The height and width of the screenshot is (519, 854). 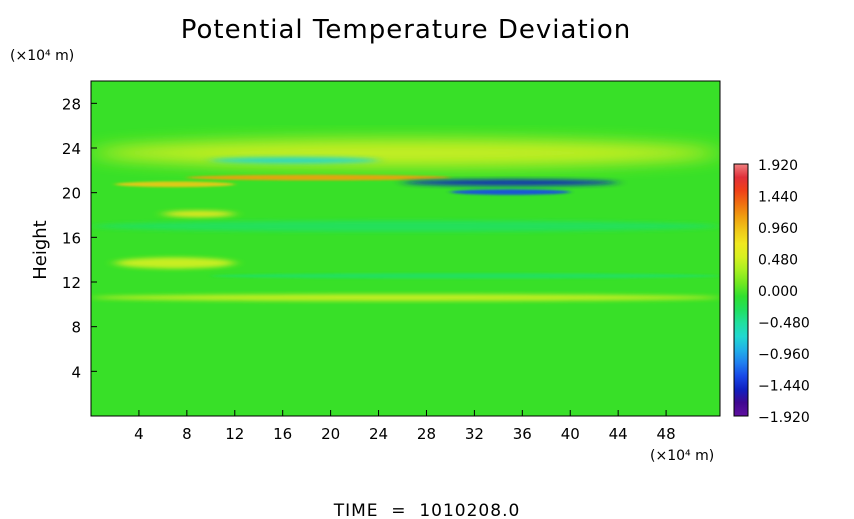 I want to click on y-tick-label: 4, so click(x=76, y=372).